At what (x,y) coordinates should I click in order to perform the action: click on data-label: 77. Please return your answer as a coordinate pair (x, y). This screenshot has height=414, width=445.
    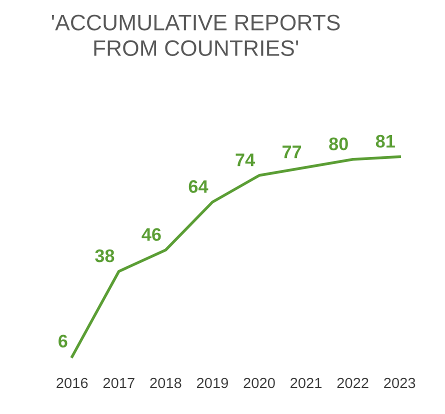
    Looking at the image, I should click on (292, 152).